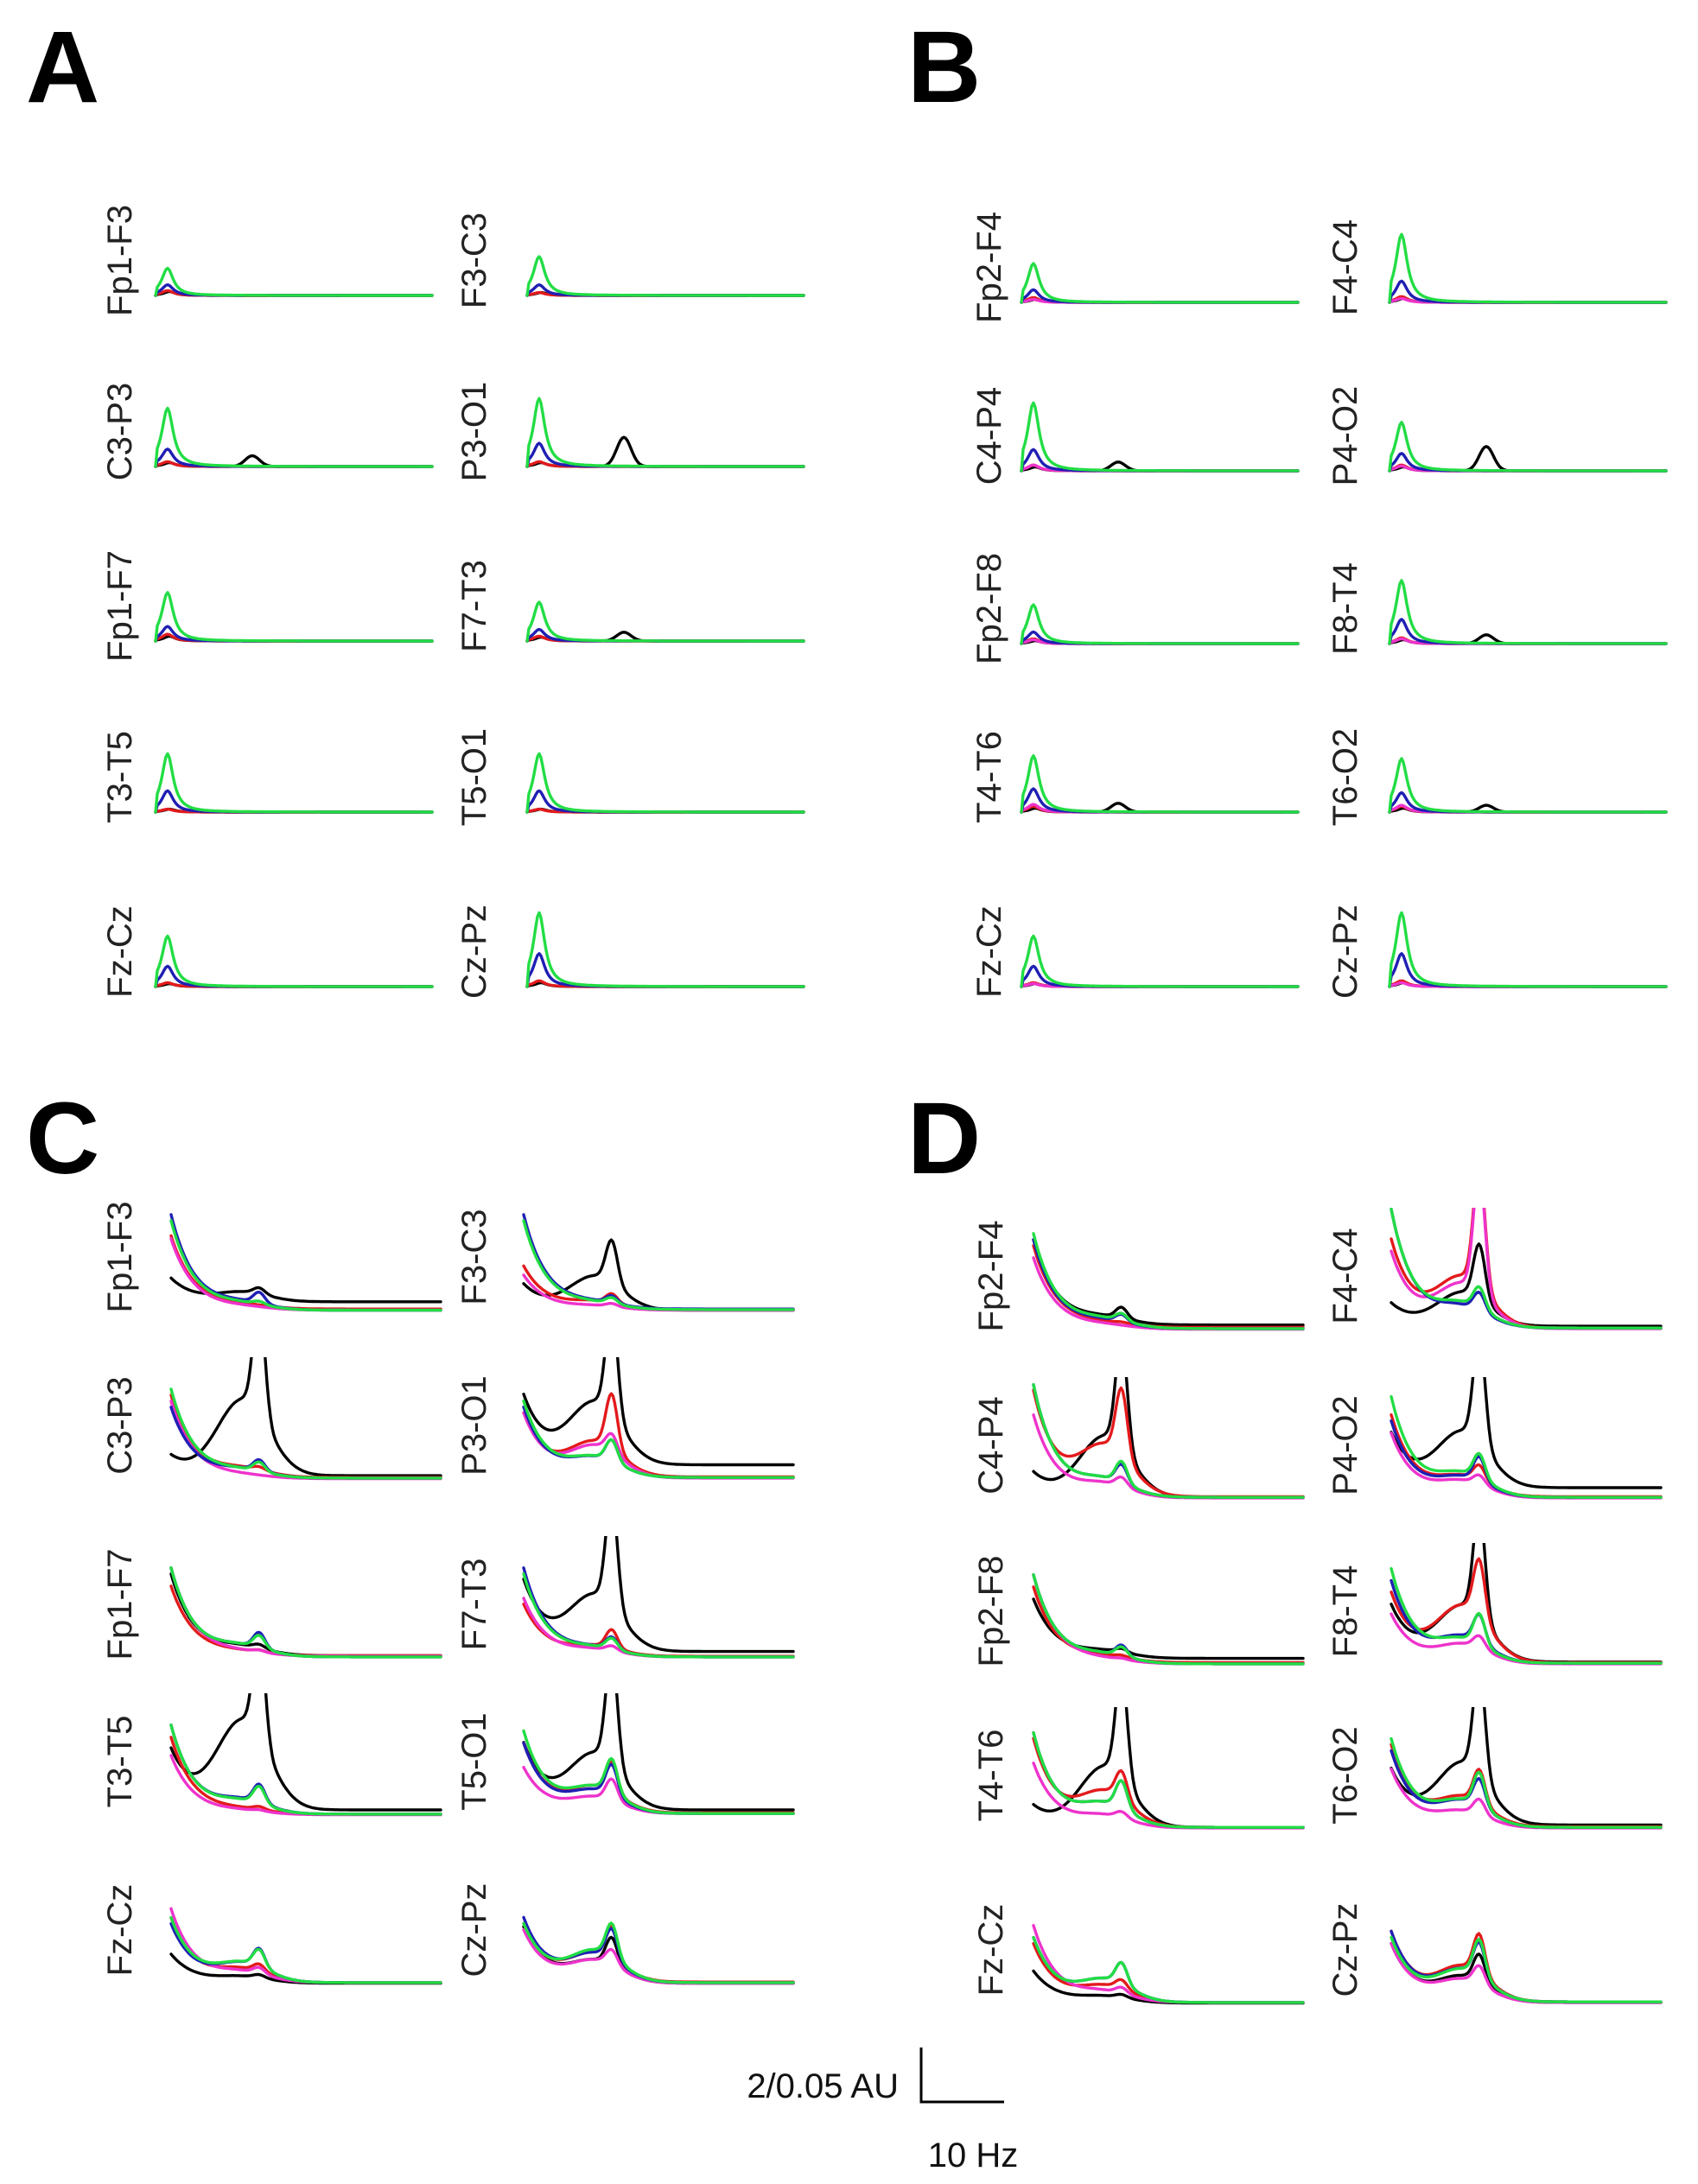 This screenshot has width=1698, height=2184. I want to click on channel-label: F8-T4, so click(1345, 1612).